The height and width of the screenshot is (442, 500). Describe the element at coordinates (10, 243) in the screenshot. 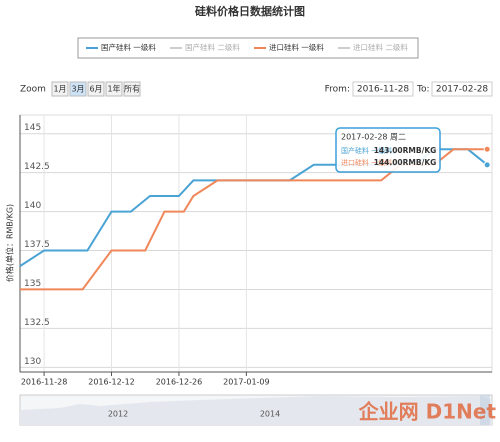

I see `y-axis-label: 价格(单位：RMB/KG)` at that location.